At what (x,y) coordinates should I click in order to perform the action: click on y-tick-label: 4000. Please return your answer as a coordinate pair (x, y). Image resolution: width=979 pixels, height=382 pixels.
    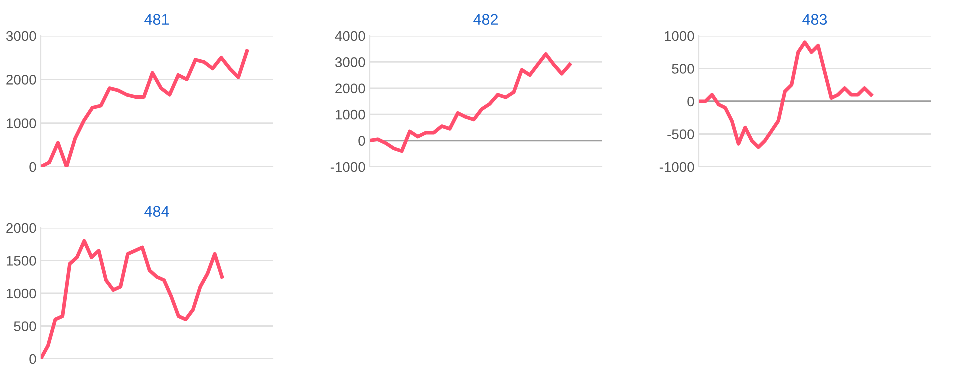
    Looking at the image, I should click on (350, 36).